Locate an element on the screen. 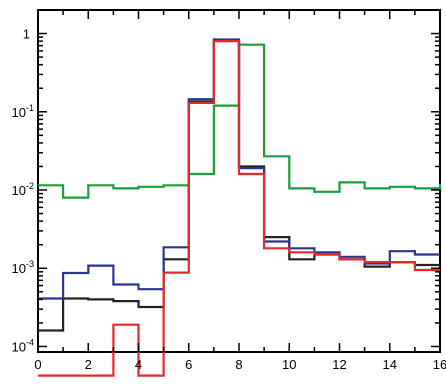  y-tick-label: 10⁻⁴ is located at coordinates (23, 345).